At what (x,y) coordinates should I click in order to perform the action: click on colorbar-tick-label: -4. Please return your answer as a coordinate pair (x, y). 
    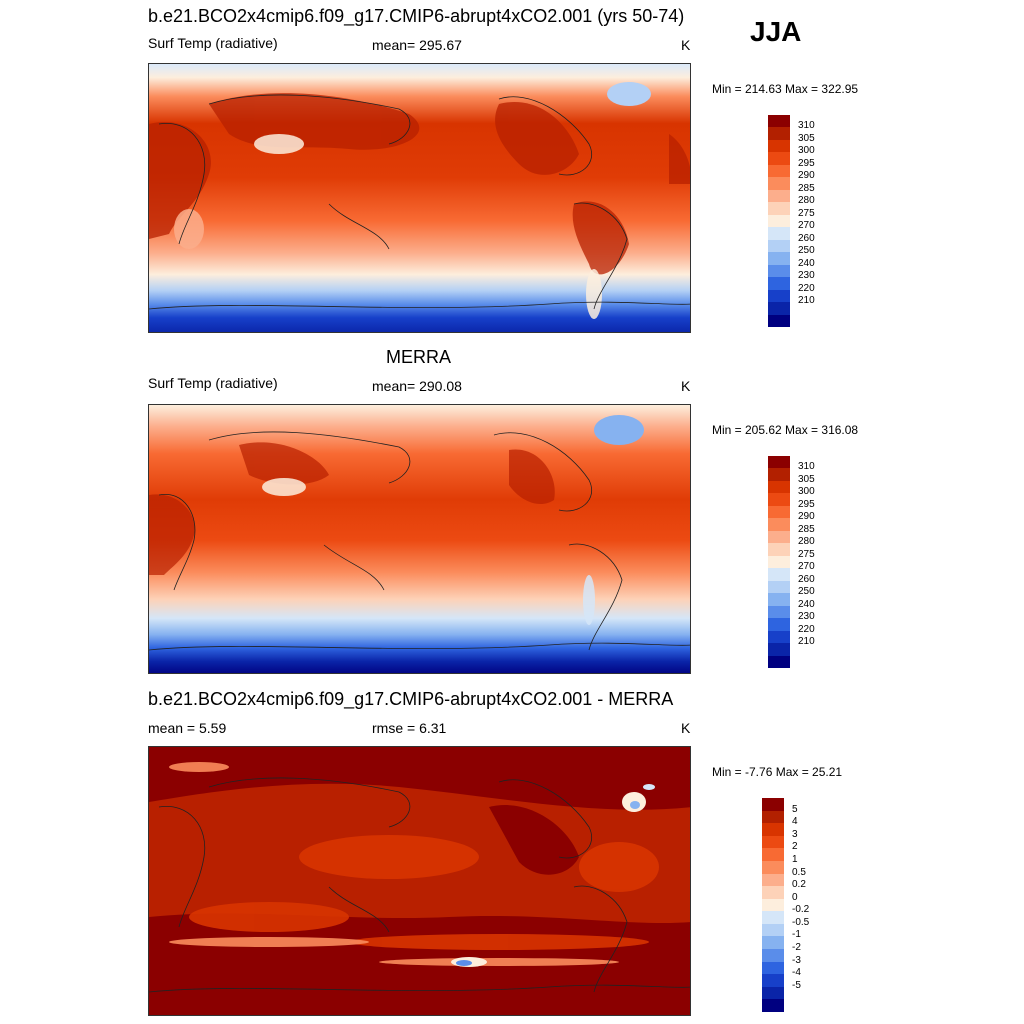
    Looking at the image, I should click on (796, 973).